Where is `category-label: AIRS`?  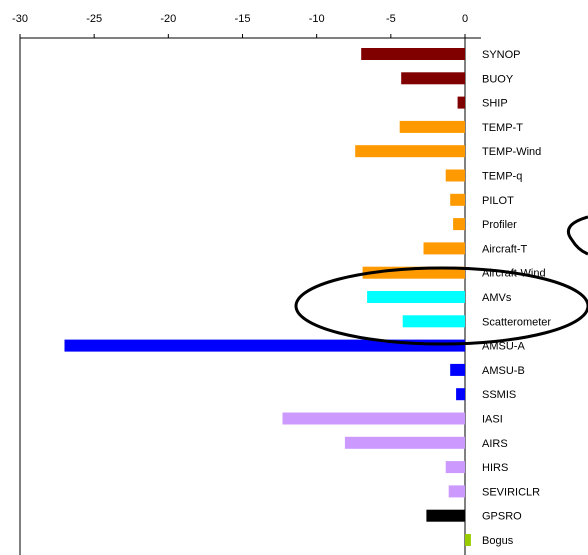 category-label: AIRS is located at coordinates (495, 444).